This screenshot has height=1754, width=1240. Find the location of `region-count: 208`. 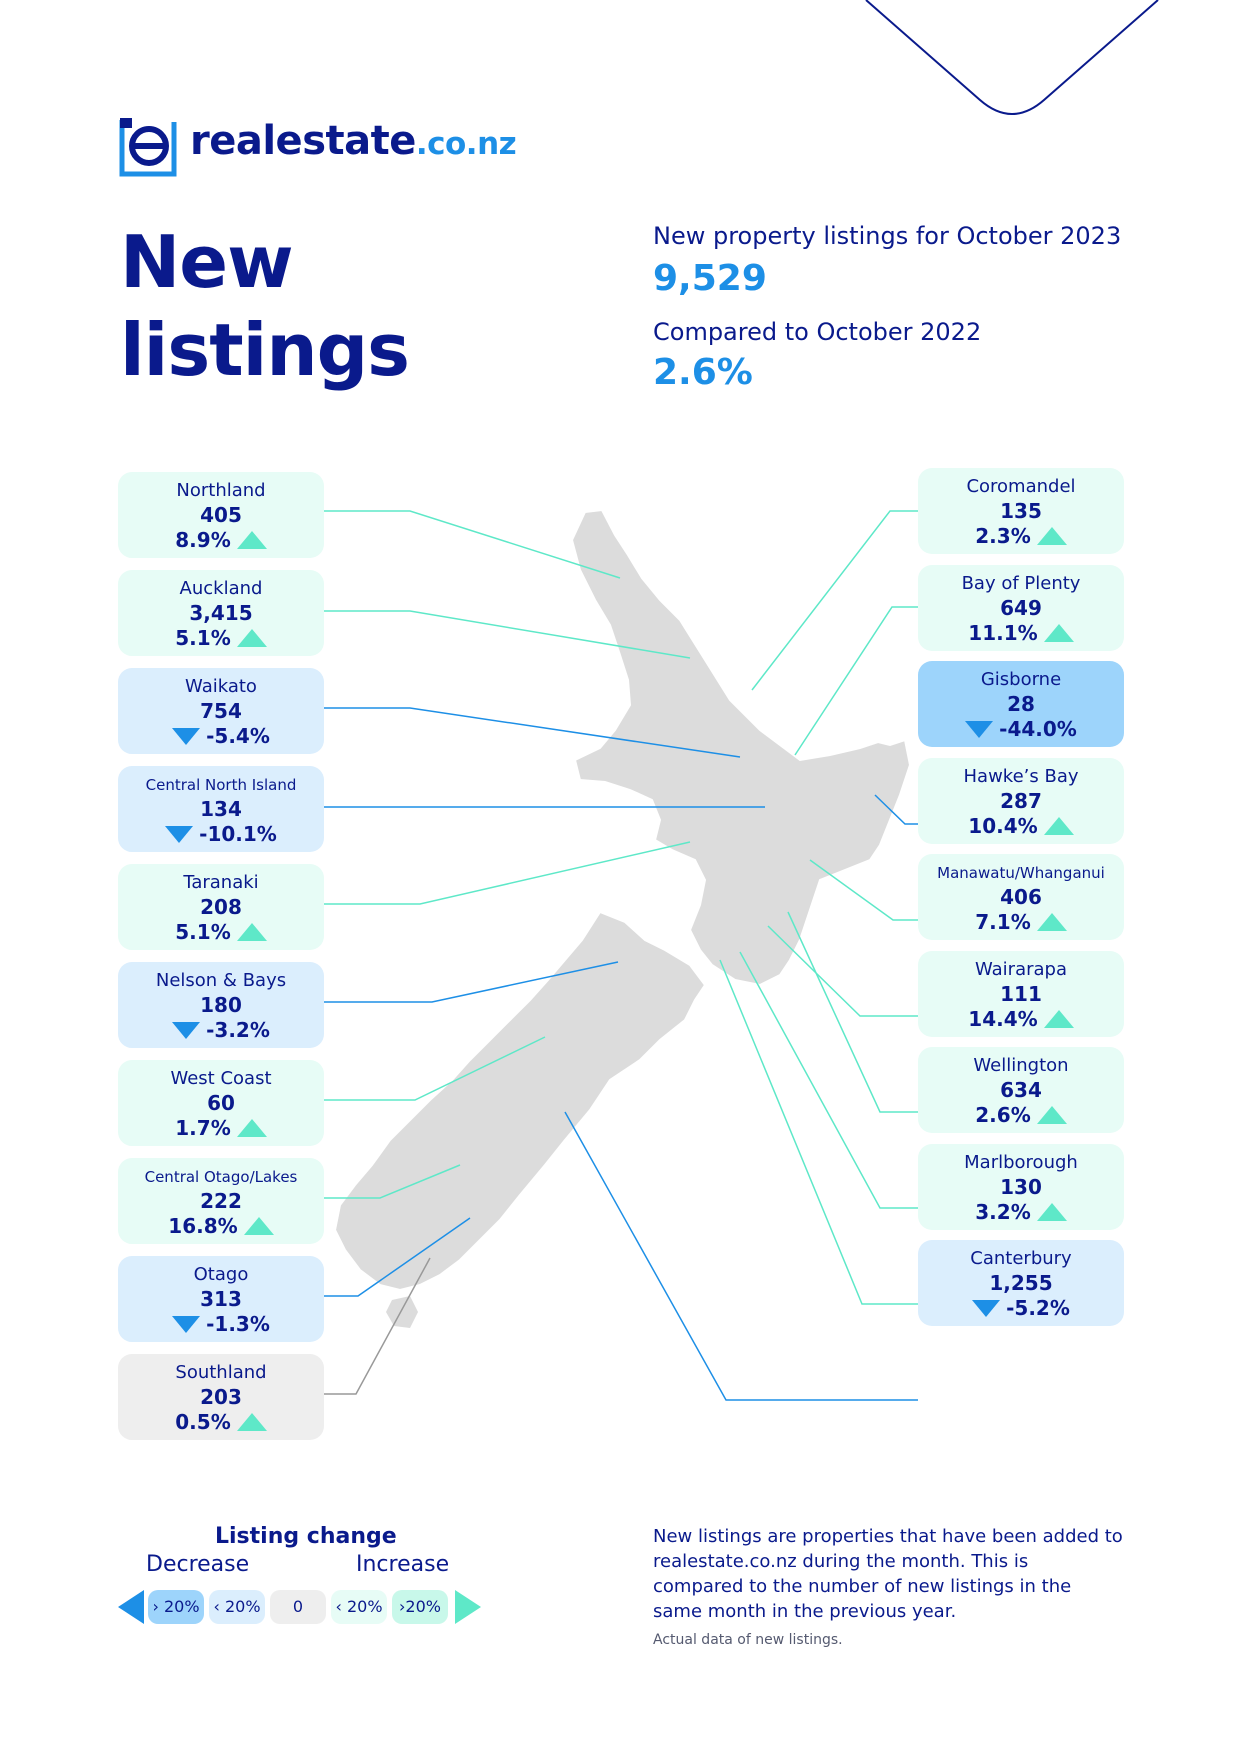

region-count: 208 is located at coordinates (221, 907).